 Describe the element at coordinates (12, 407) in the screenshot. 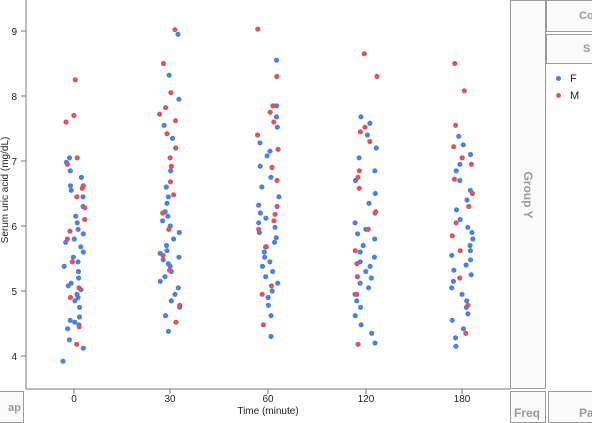

I see `map-shape-zone: ap` at that location.